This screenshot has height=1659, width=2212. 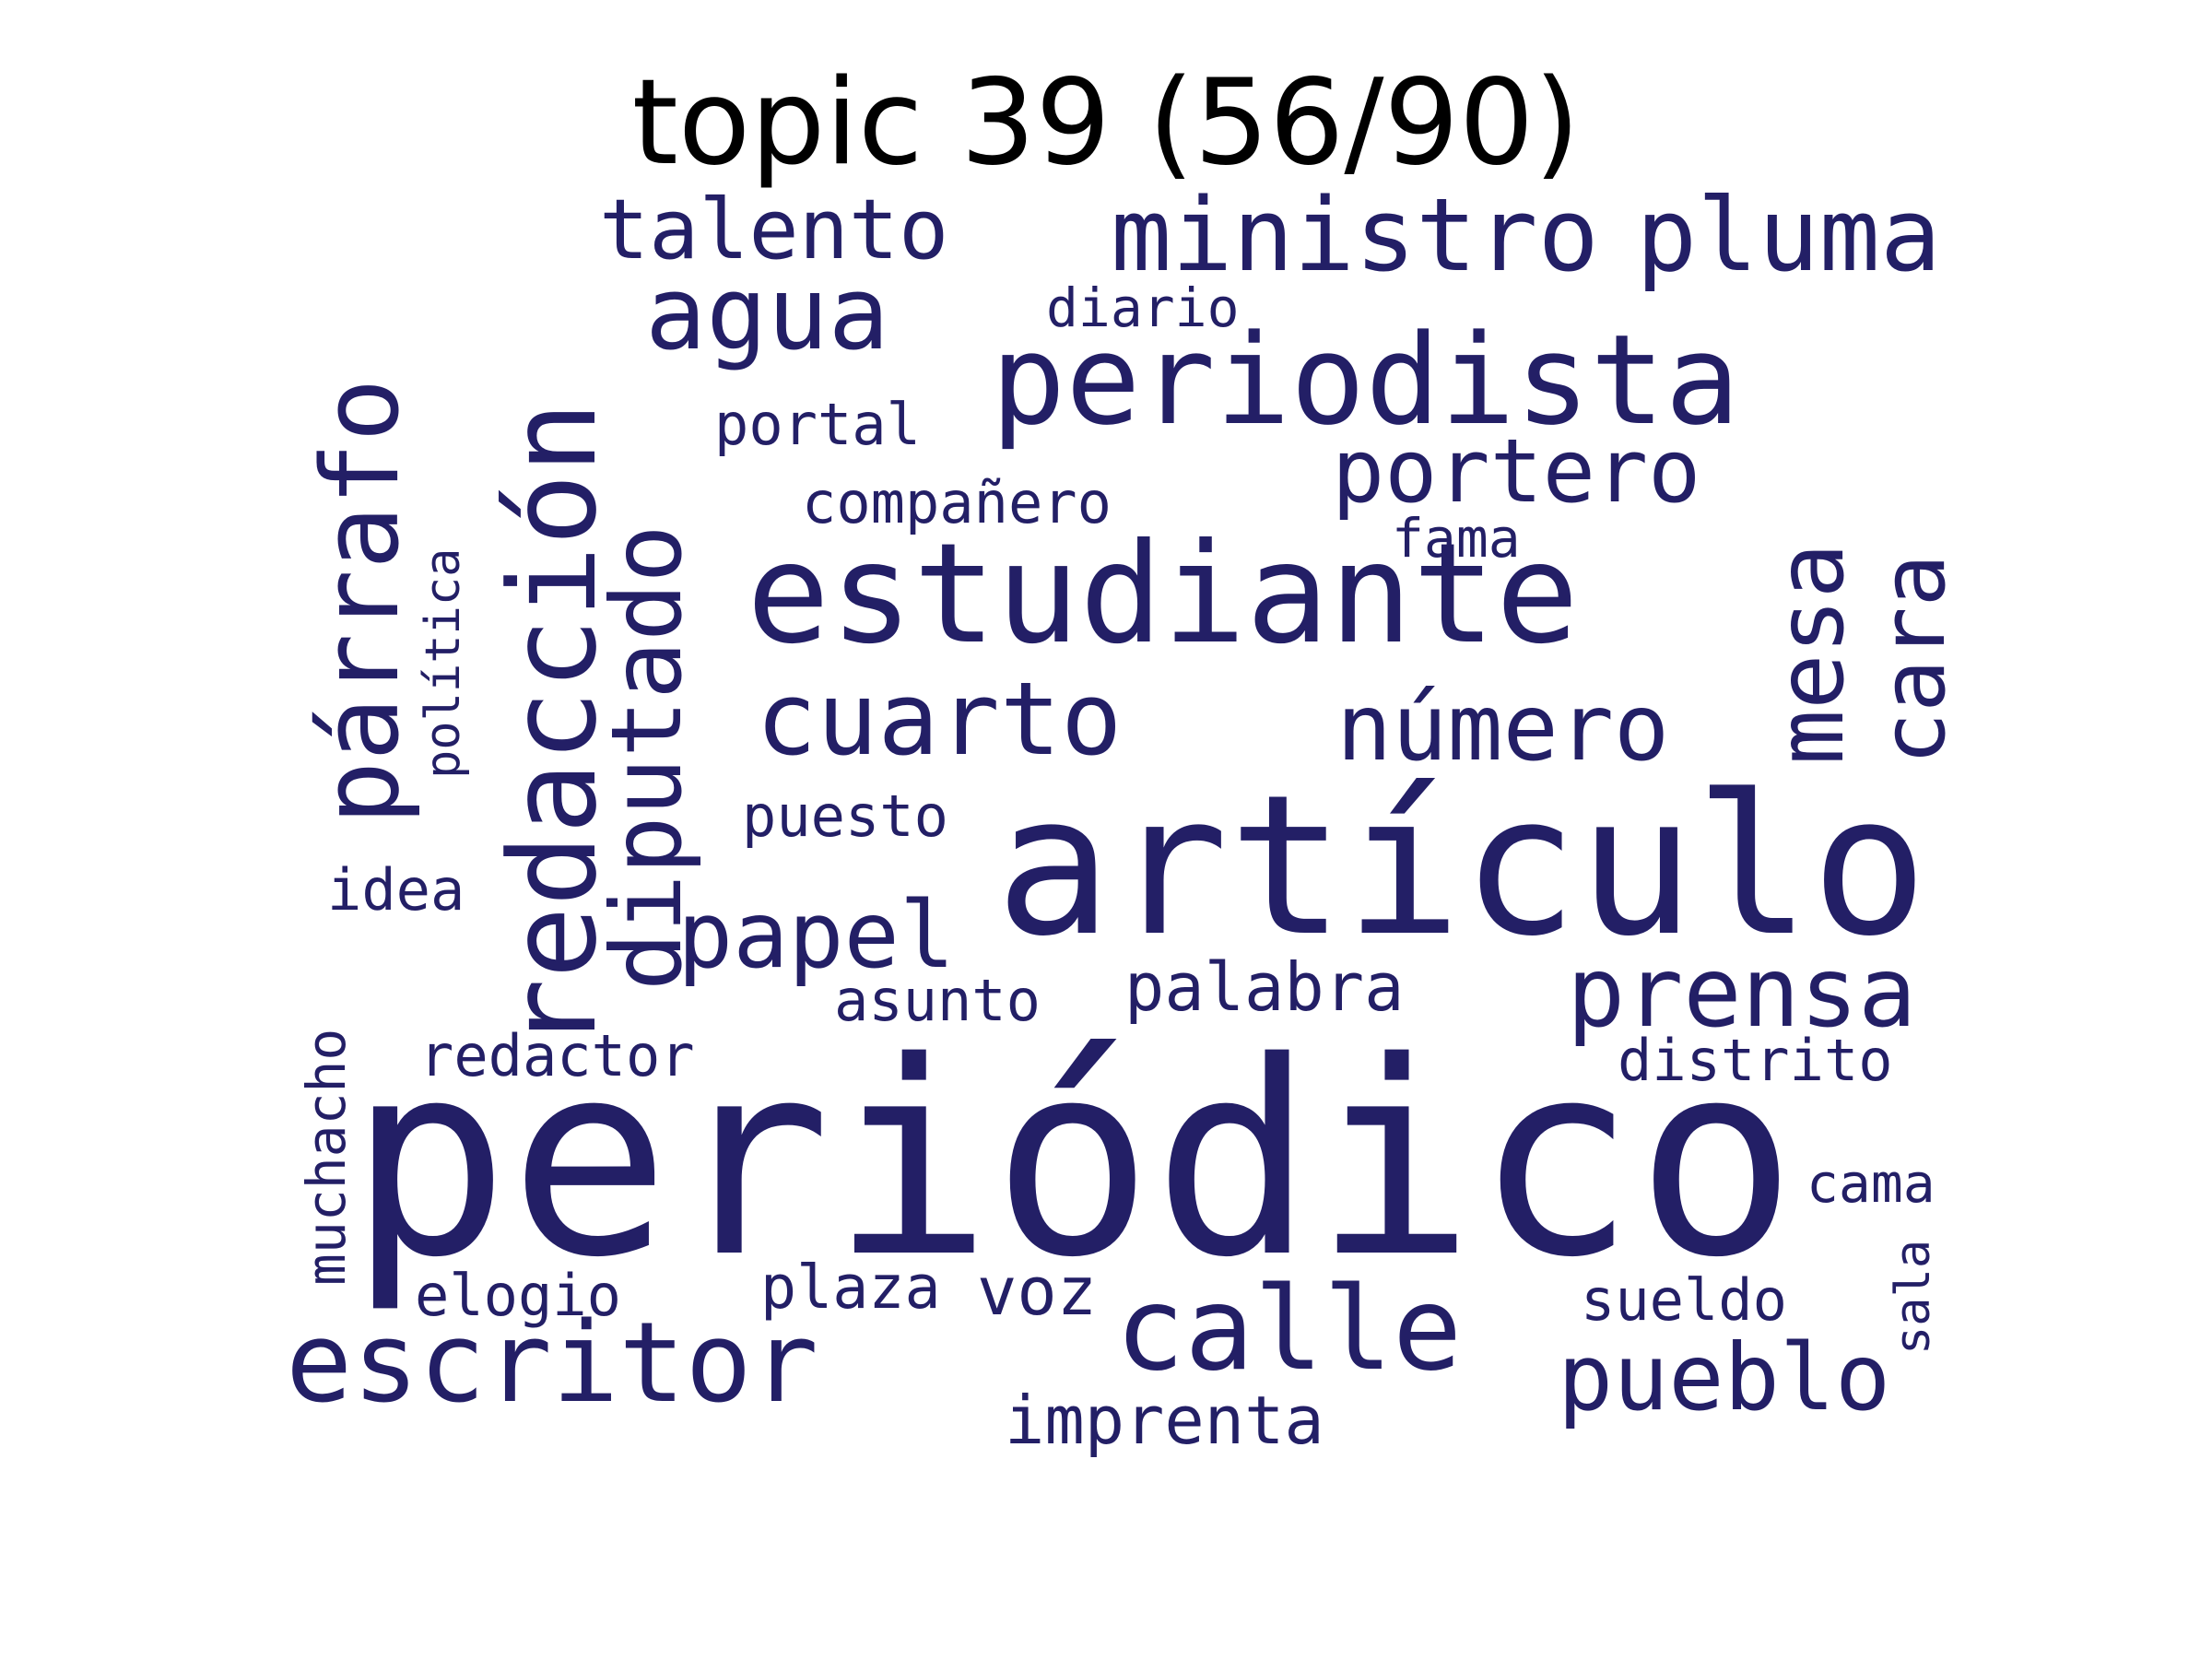 What do you see at coordinates (1289, 1329) in the screenshot?
I see `word-calle: calle` at bounding box center [1289, 1329].